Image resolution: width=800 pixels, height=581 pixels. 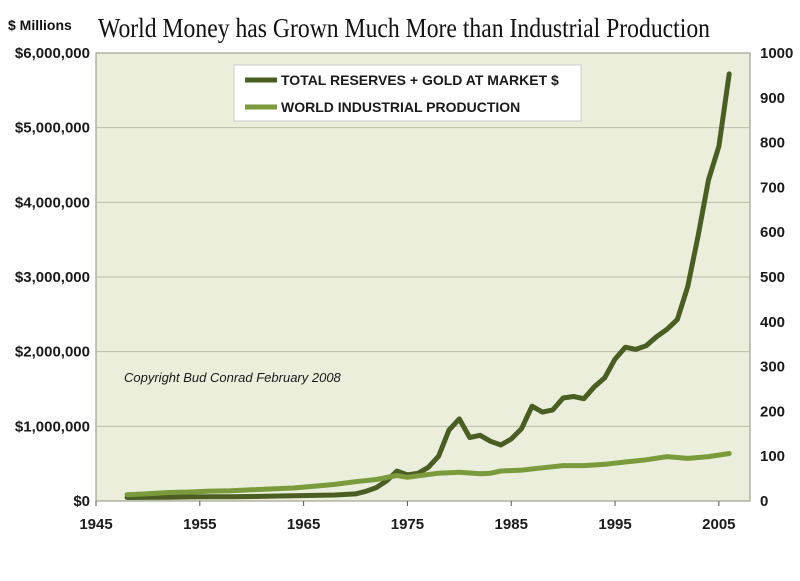 I want to click on y-axis-unit-label: $ Millions, so click(x=40, y=25).